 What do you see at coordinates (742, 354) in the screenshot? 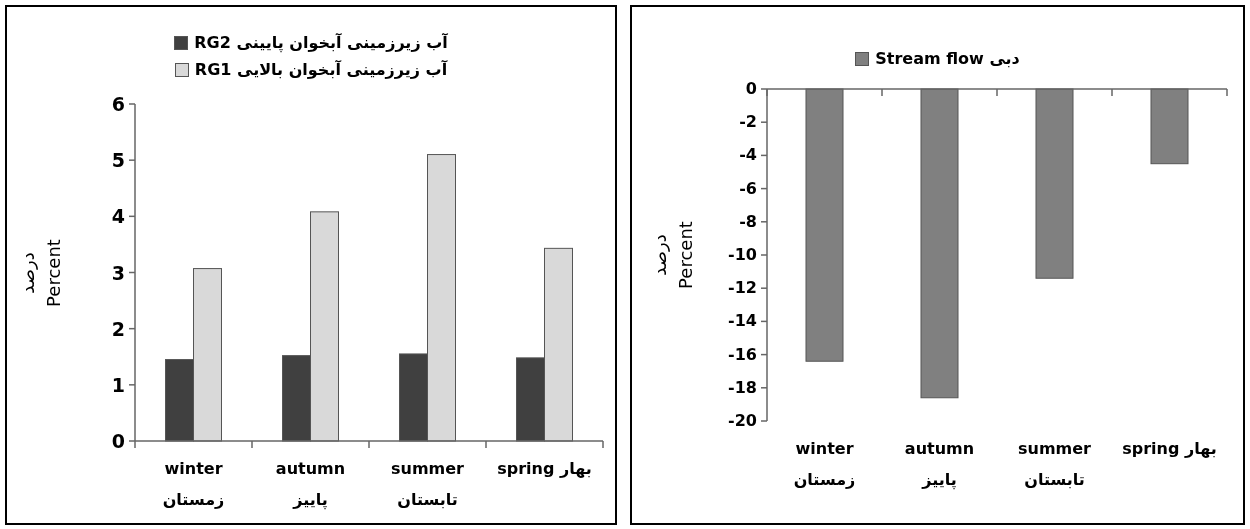
I see `y-tick-label: -16` at bounding box center [742, 354].